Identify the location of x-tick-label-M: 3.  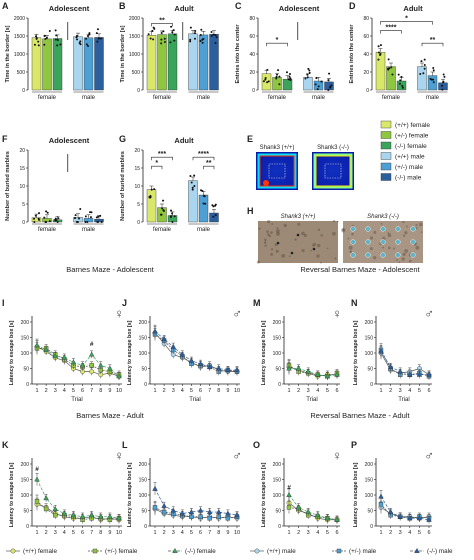
(308, 391).